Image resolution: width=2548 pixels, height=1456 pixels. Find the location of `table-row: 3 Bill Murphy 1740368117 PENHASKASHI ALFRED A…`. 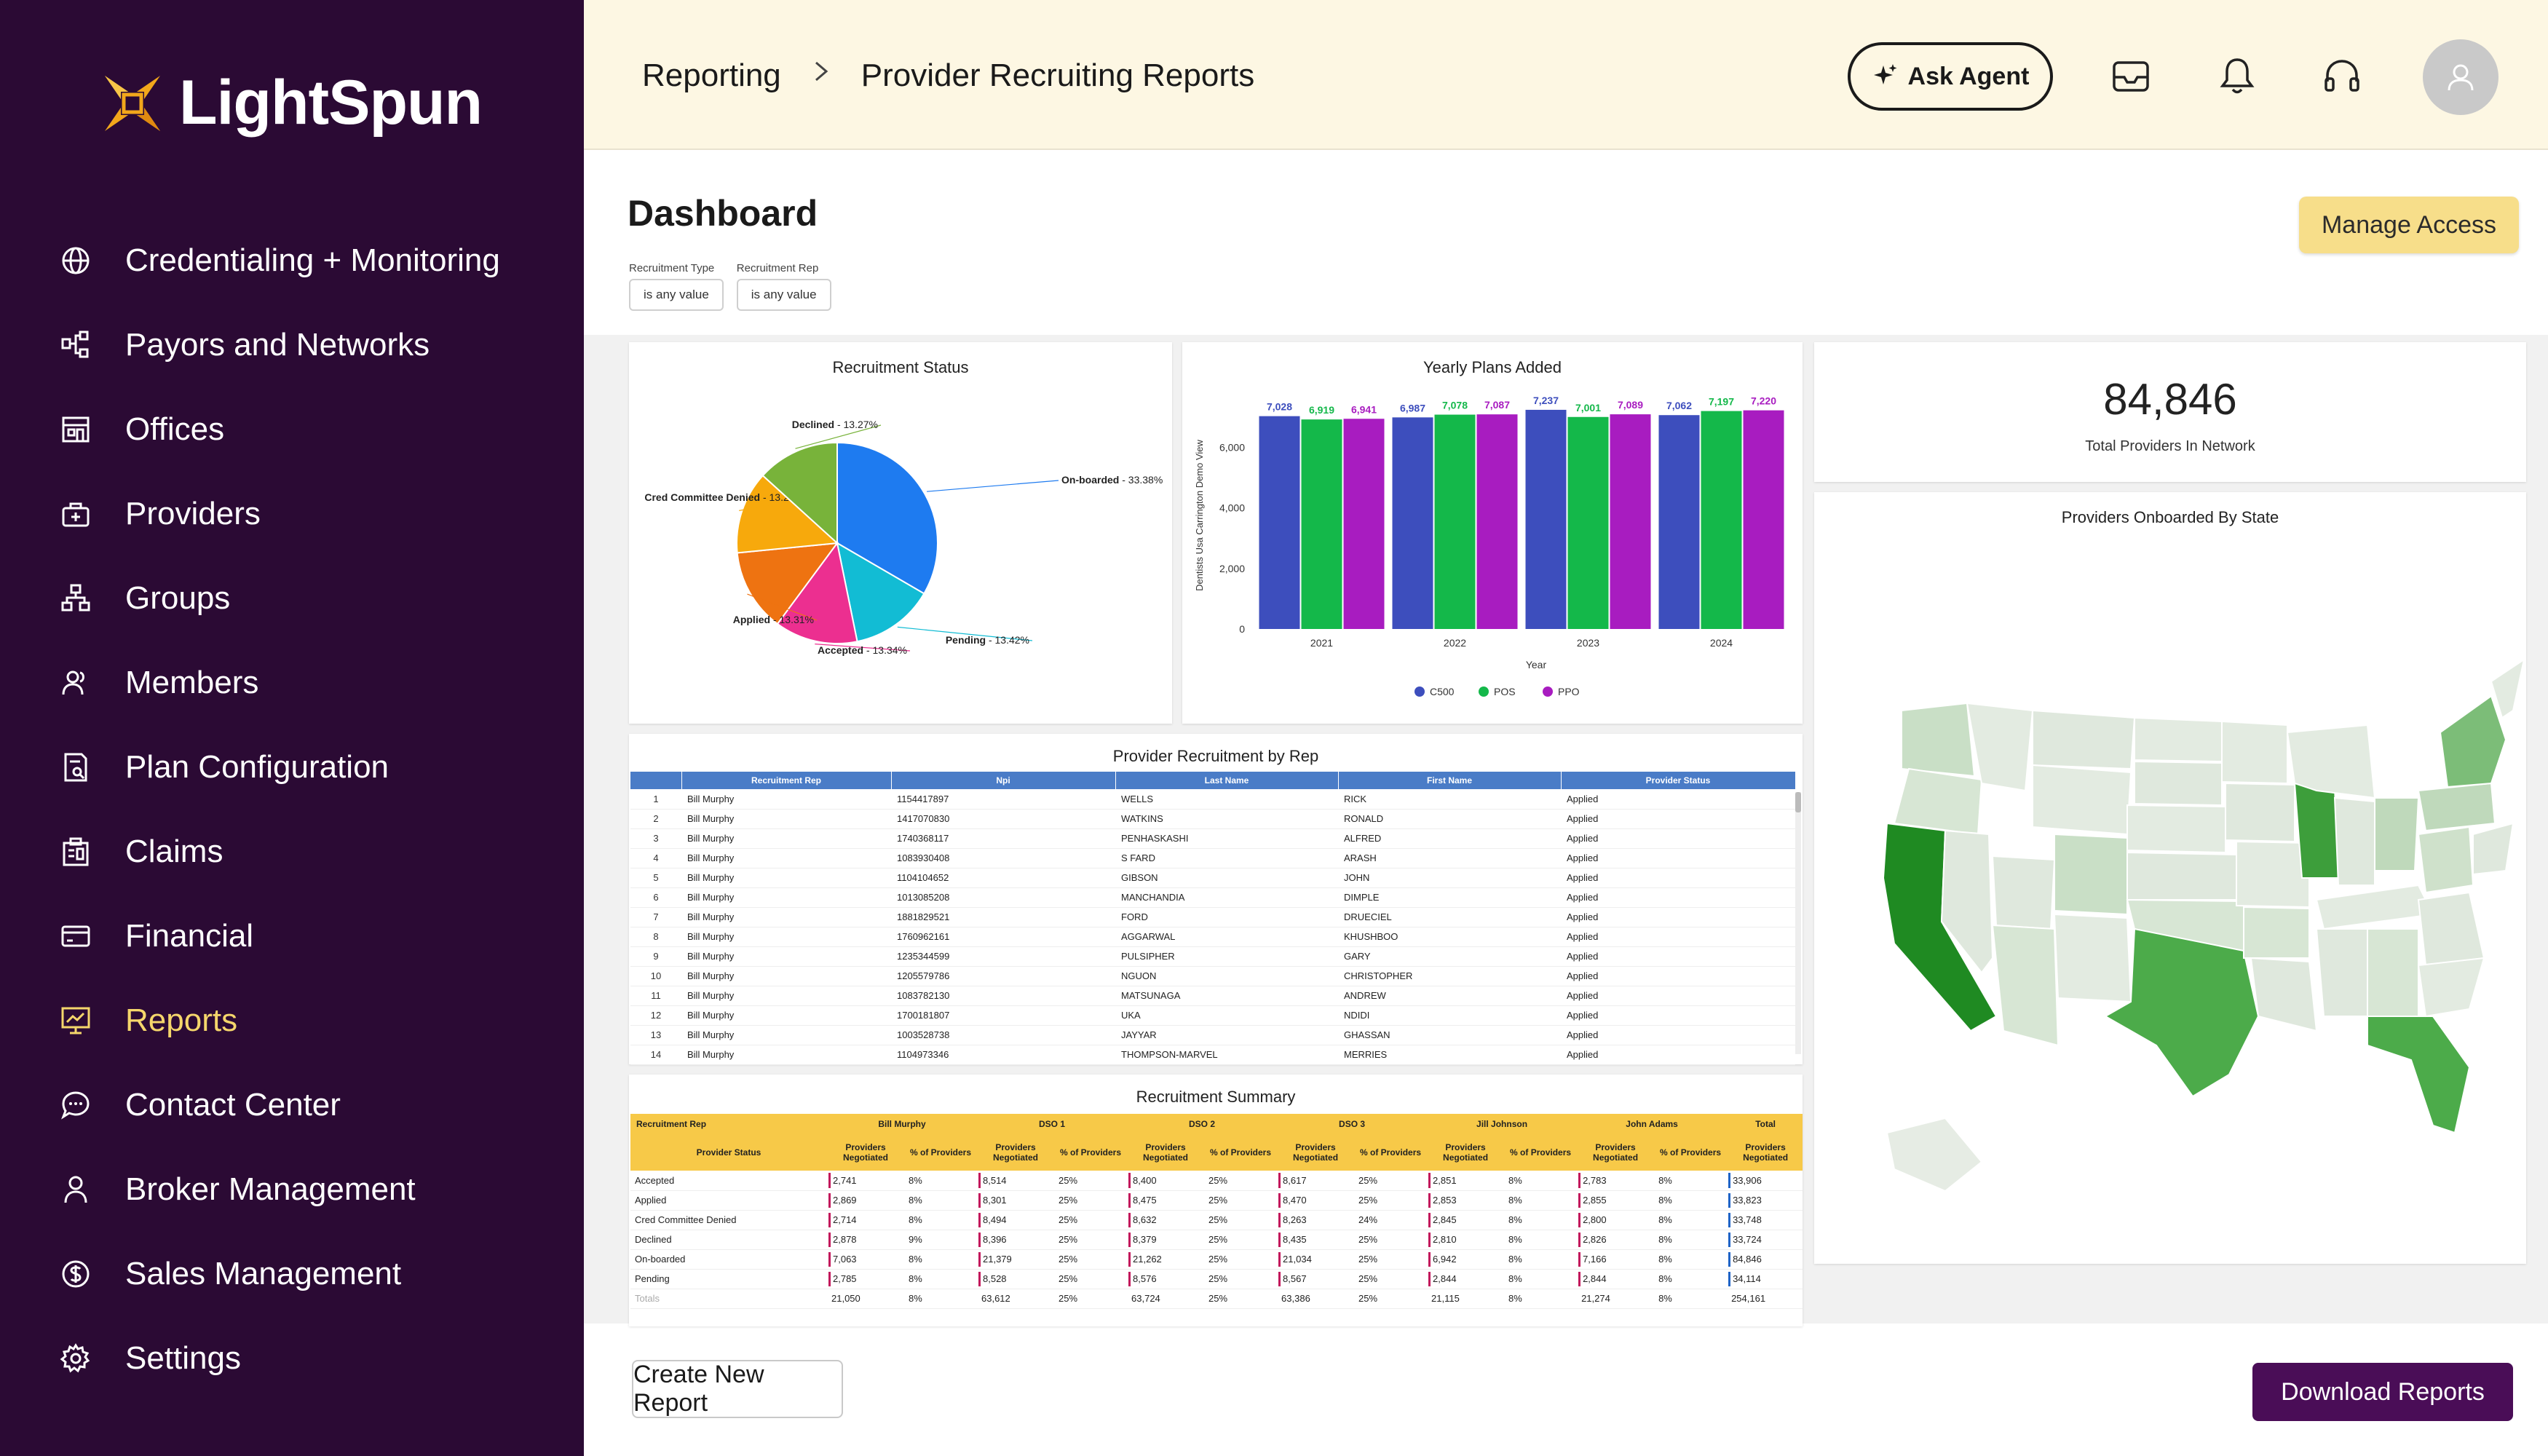

table-row: 3 Bill Murphy 1740368117 PENHASKASHI ALFRED A… is located at coordinates (1212, 838).